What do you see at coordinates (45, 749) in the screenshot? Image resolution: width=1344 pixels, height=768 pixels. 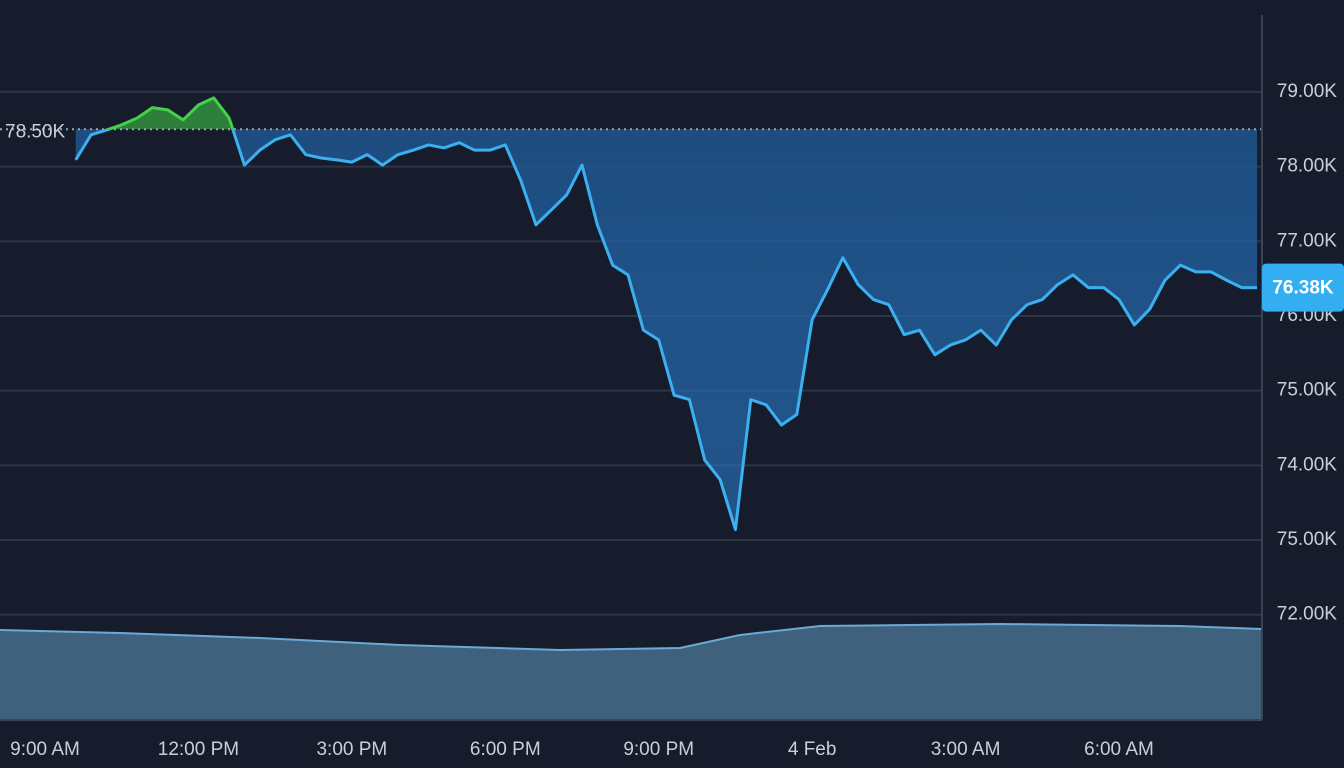 I see `x-tick-label: 9:00 AM` at bounding box center [45, 749].